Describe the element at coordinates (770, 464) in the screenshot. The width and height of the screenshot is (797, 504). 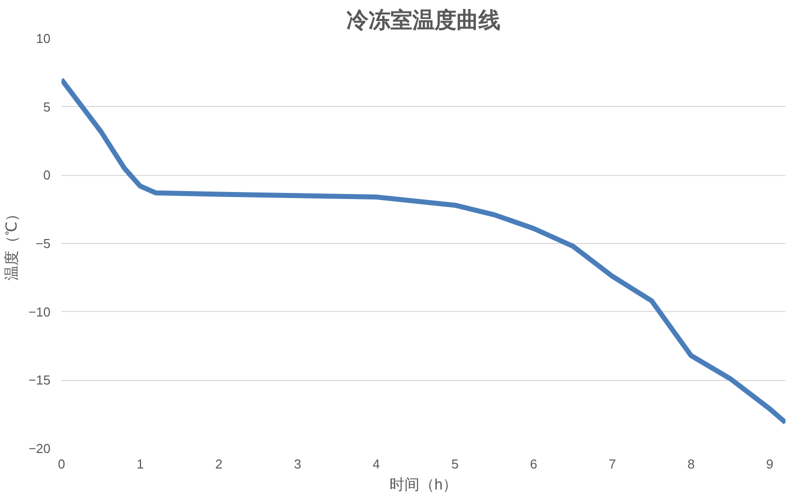
I see `x-tick-label: 9` at that location.